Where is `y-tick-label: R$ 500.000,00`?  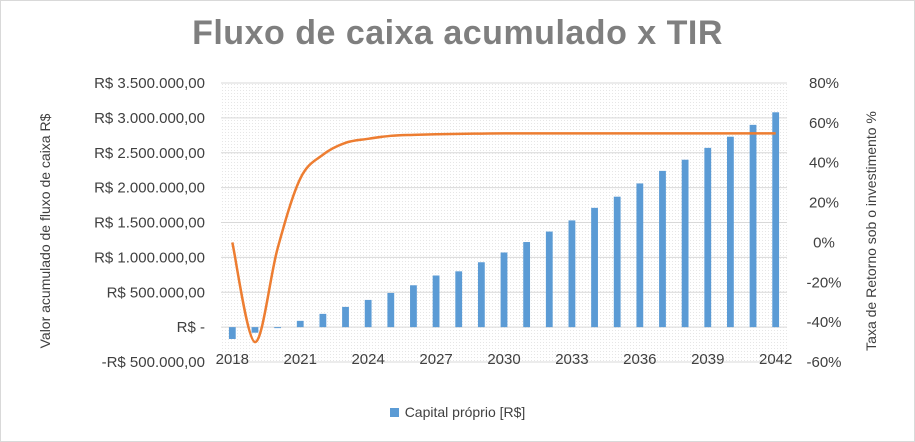 y-tick-label: R$ 500.000,00 is located at coordinates (156, 292).